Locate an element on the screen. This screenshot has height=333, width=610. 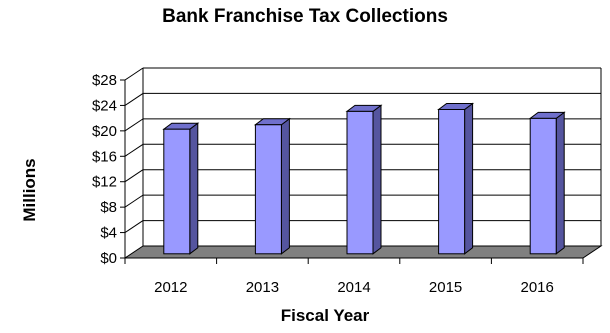
x-axis-label: Fiscal Year is located at coordinates (325, 315).